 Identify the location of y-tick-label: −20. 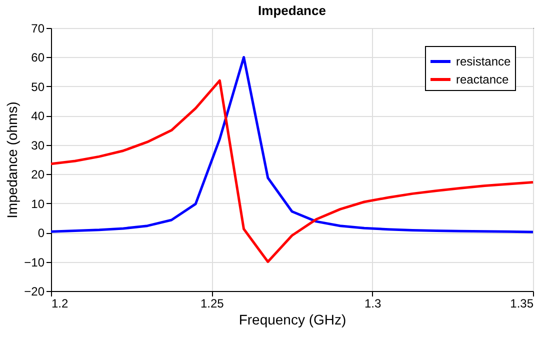
(34, 291).